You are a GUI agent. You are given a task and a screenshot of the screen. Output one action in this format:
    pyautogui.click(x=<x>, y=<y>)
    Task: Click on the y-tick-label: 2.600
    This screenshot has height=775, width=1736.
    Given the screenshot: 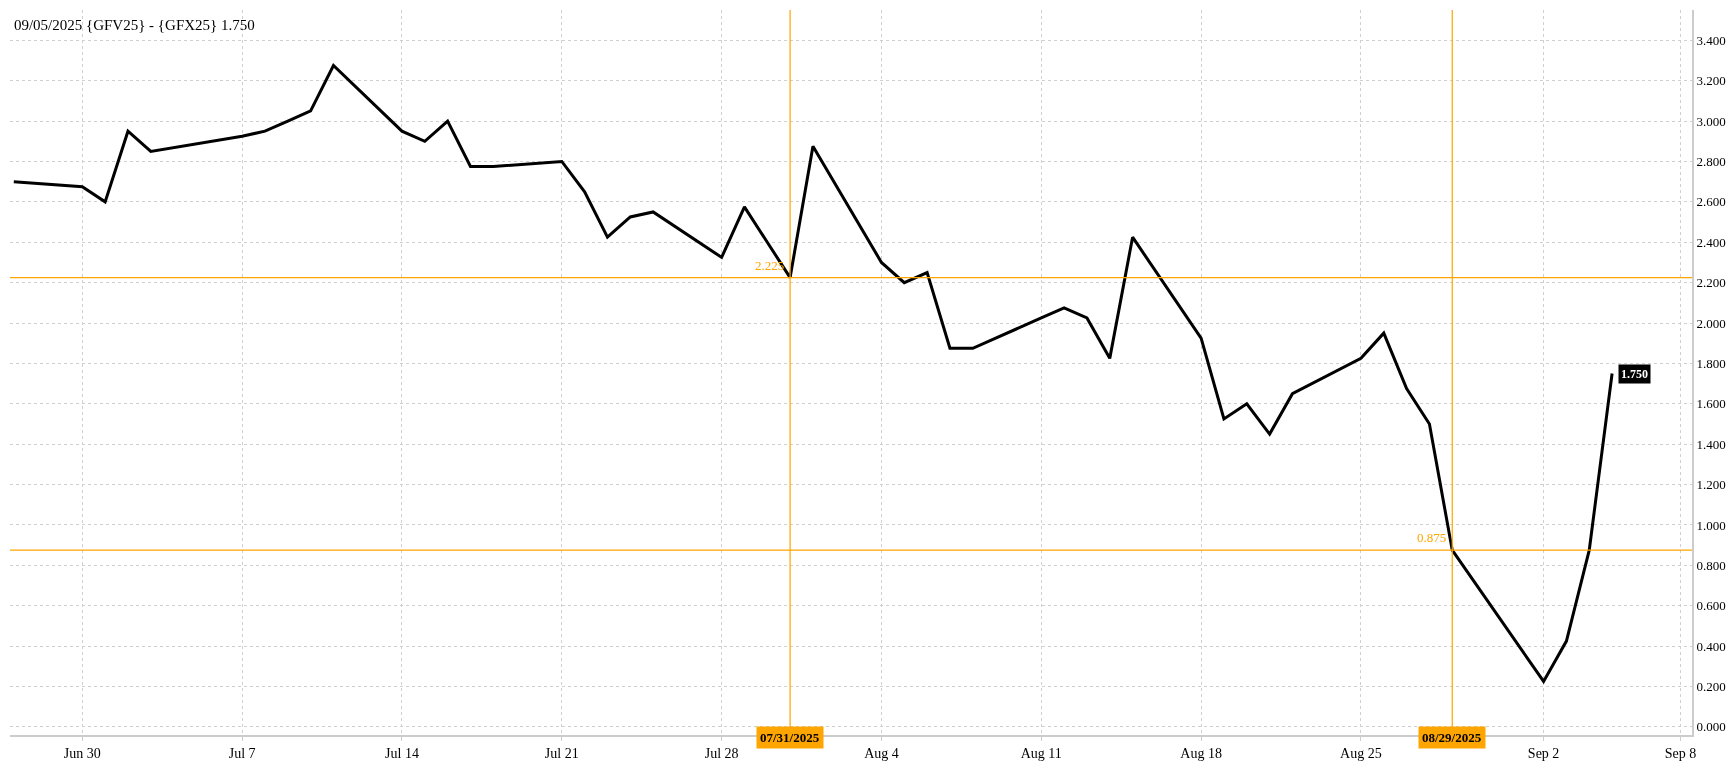 What is the action you would take?
    pyautogui.click(x=1711, y=202)
    